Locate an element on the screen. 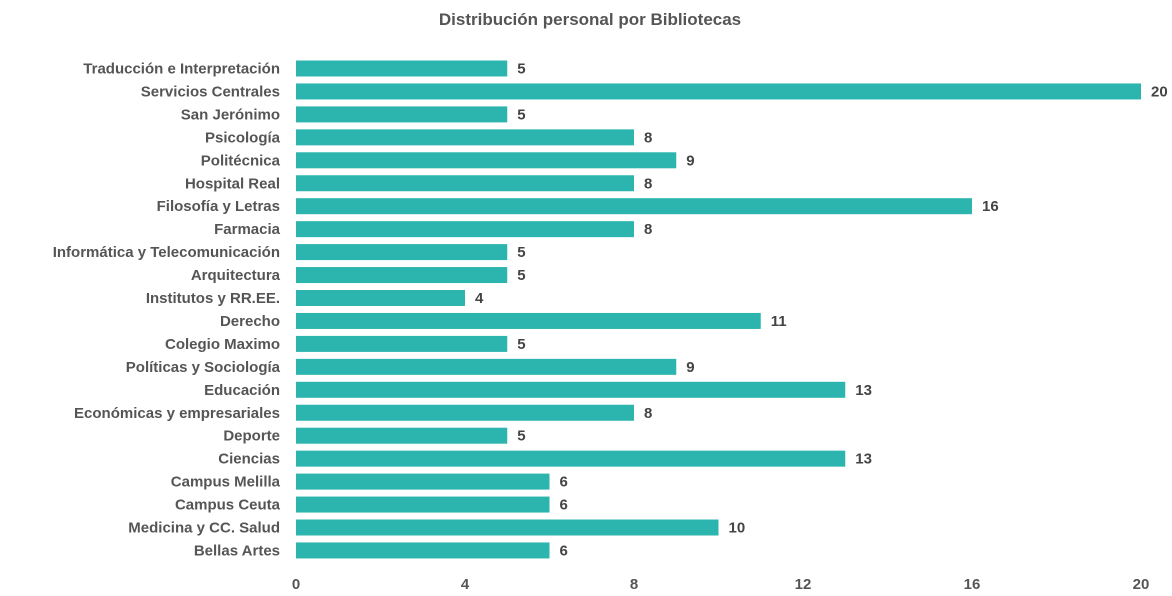 The image size is (1172, 596). bar-institutos-y-rr-ee is located at coordinates (380, 298).